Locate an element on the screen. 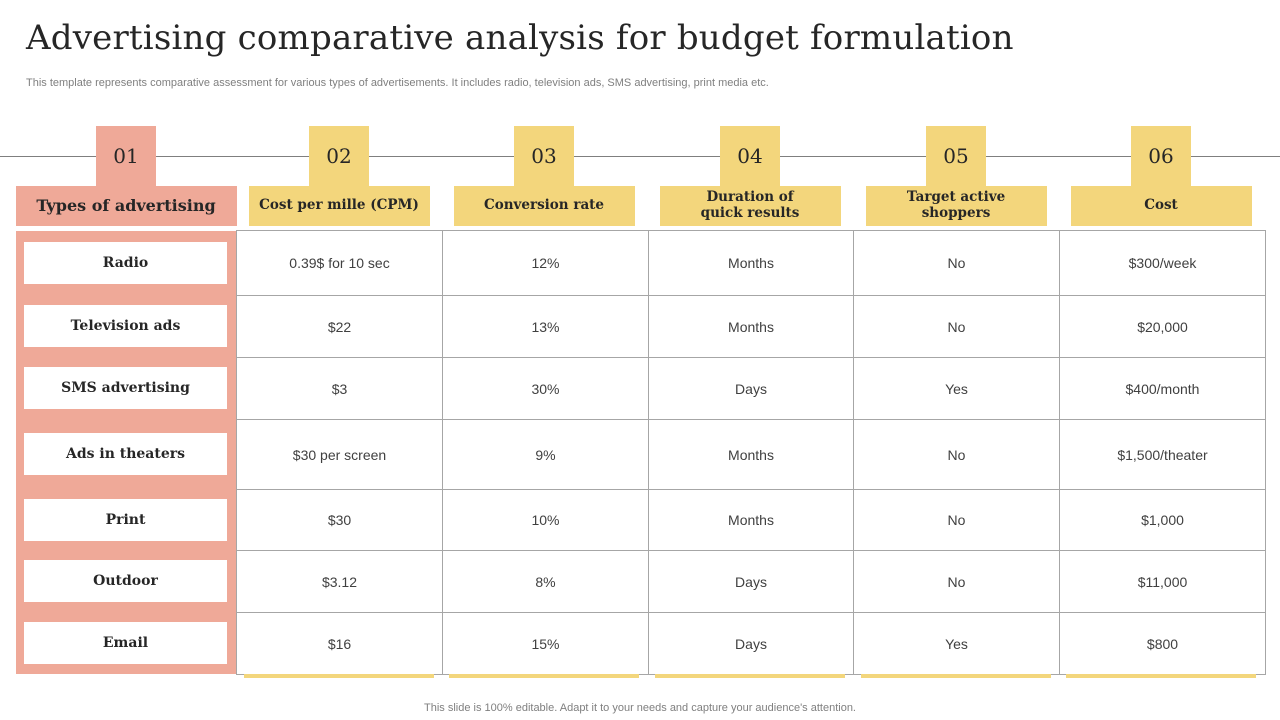 The width and height of the screenshot is (1280, 720). table-cell: $3 is located at coordinates (339, 388).